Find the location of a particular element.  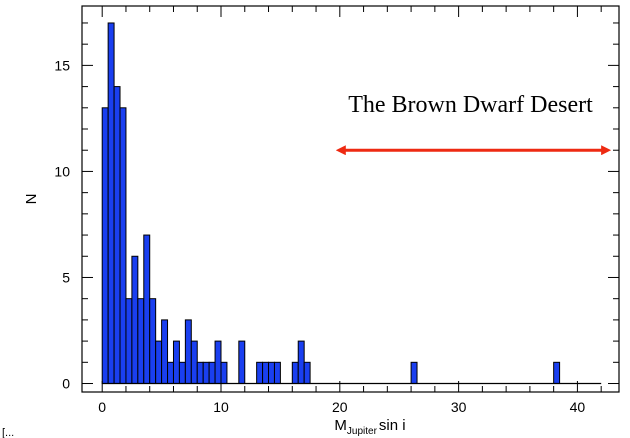

x-axis-label: MJupiter sin i is located at coordinates (369, 427).